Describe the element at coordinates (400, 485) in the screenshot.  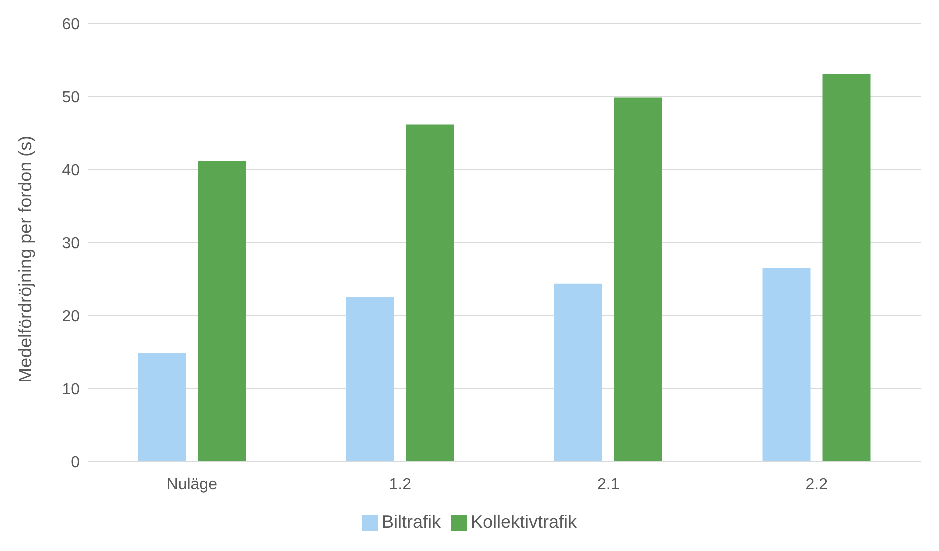
I see `x-tick-label: 1.2` at that location.